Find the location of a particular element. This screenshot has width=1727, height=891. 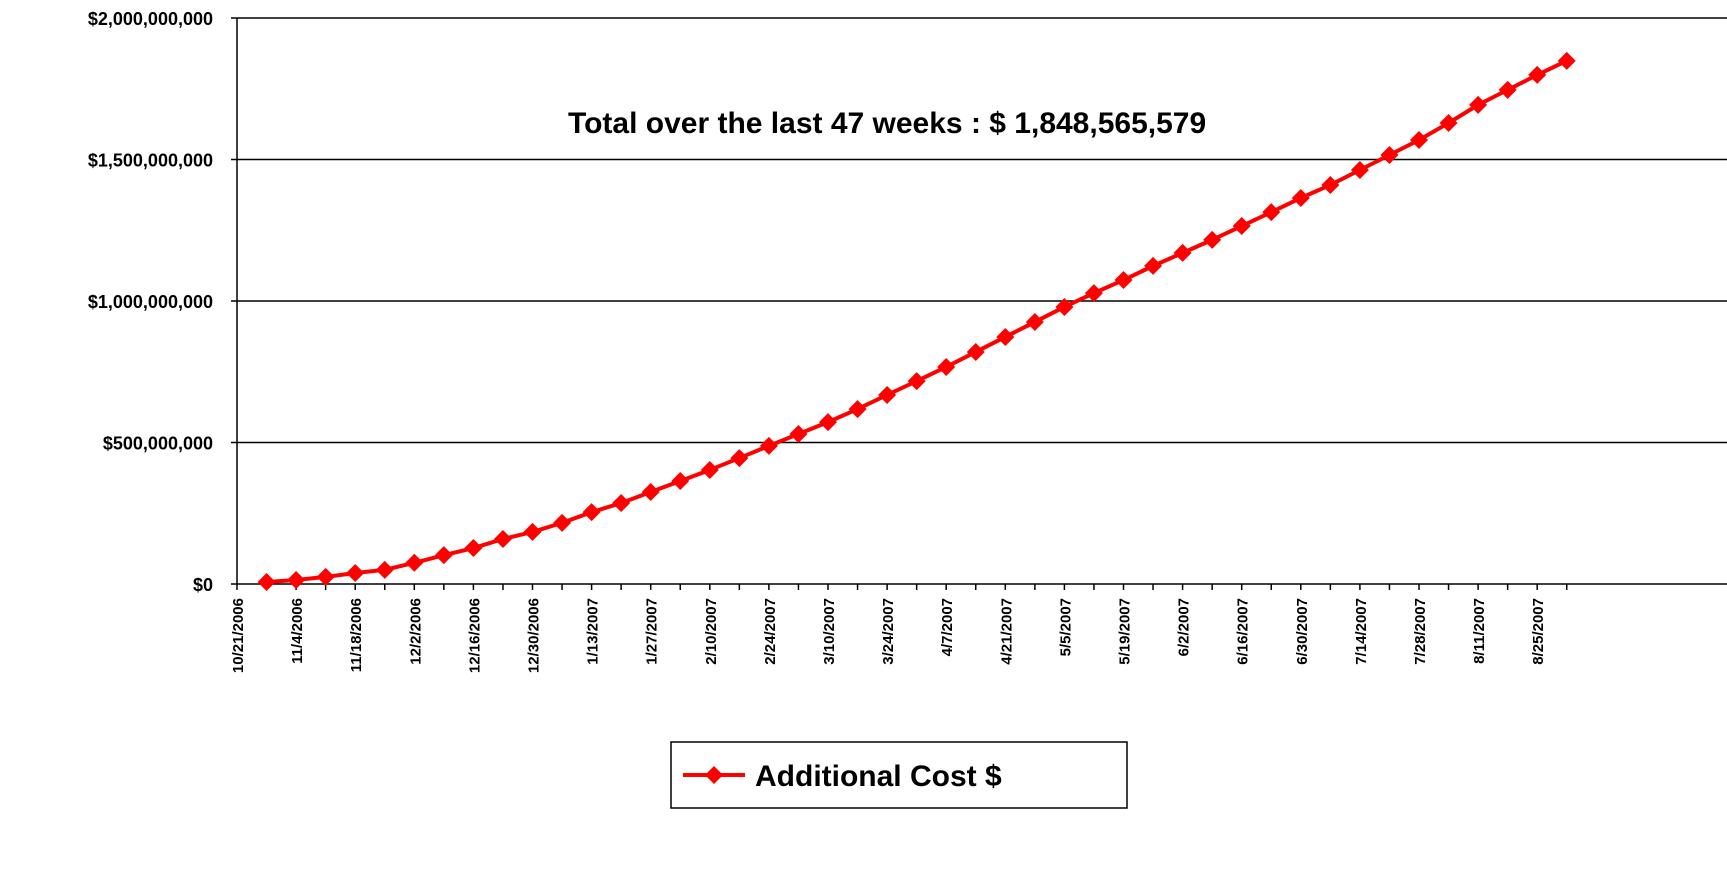

x-tick-label: 6/16/2007 is located at coordinates (1243, 631).